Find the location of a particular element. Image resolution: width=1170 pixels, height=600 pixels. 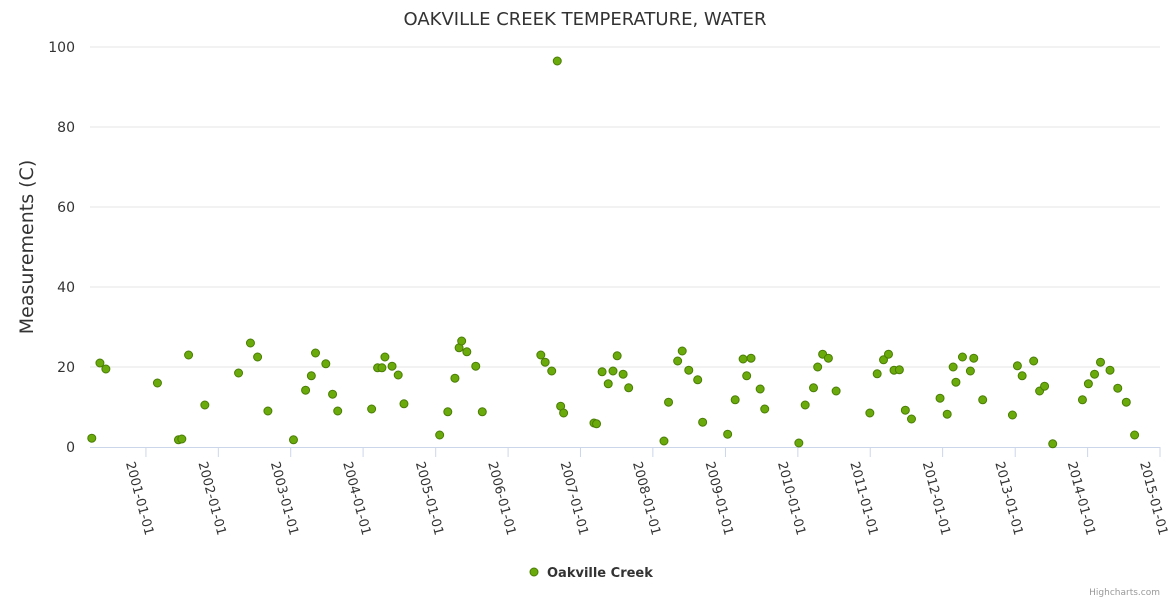

x-tick-label: 2009-01-01 is located at coordinates (719, 498).